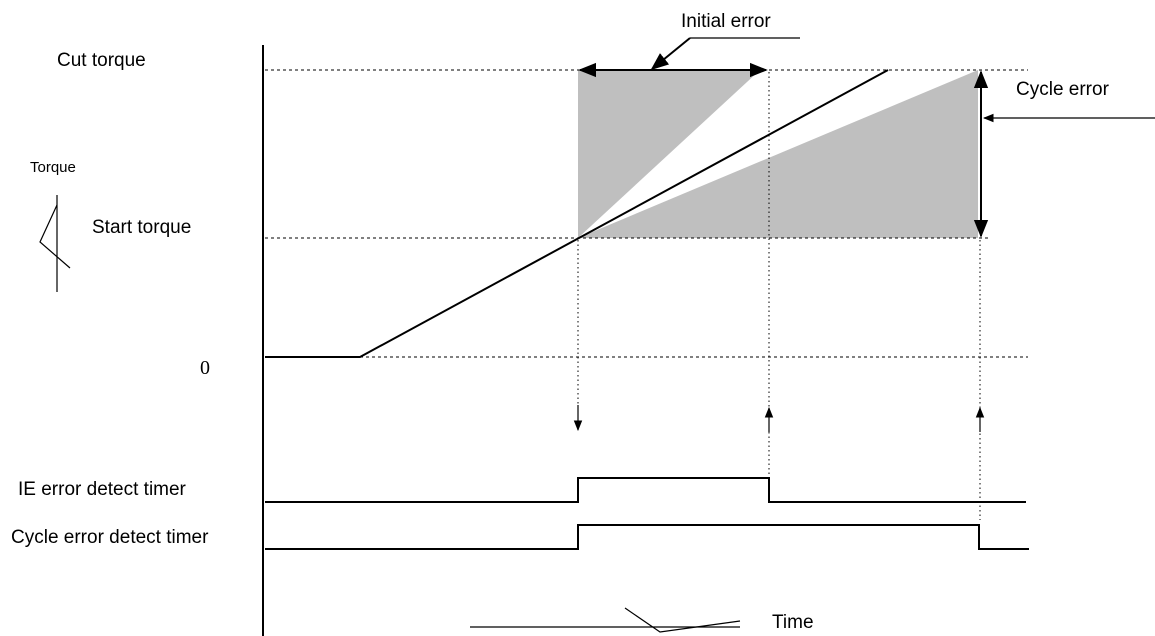  Describe the element at coordinates (778, 154) in the screenshot. I see `cycle-error-region` at that location.